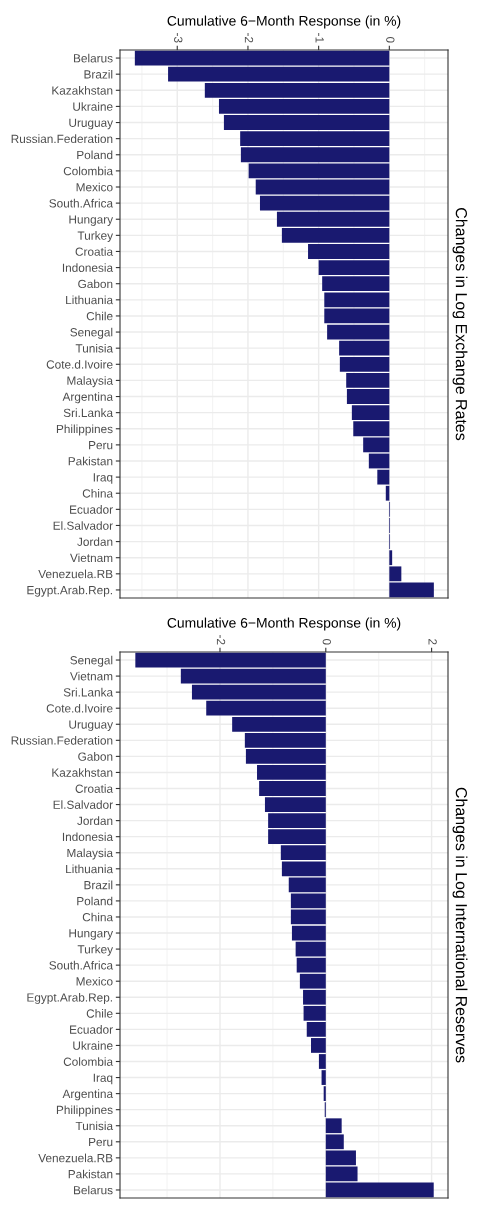 The image size is (485, 1207). Describe the element at coordinates (460, 925) in the screenshot. I see `y-axis-title: Changes in Log International Reserves` at that location.